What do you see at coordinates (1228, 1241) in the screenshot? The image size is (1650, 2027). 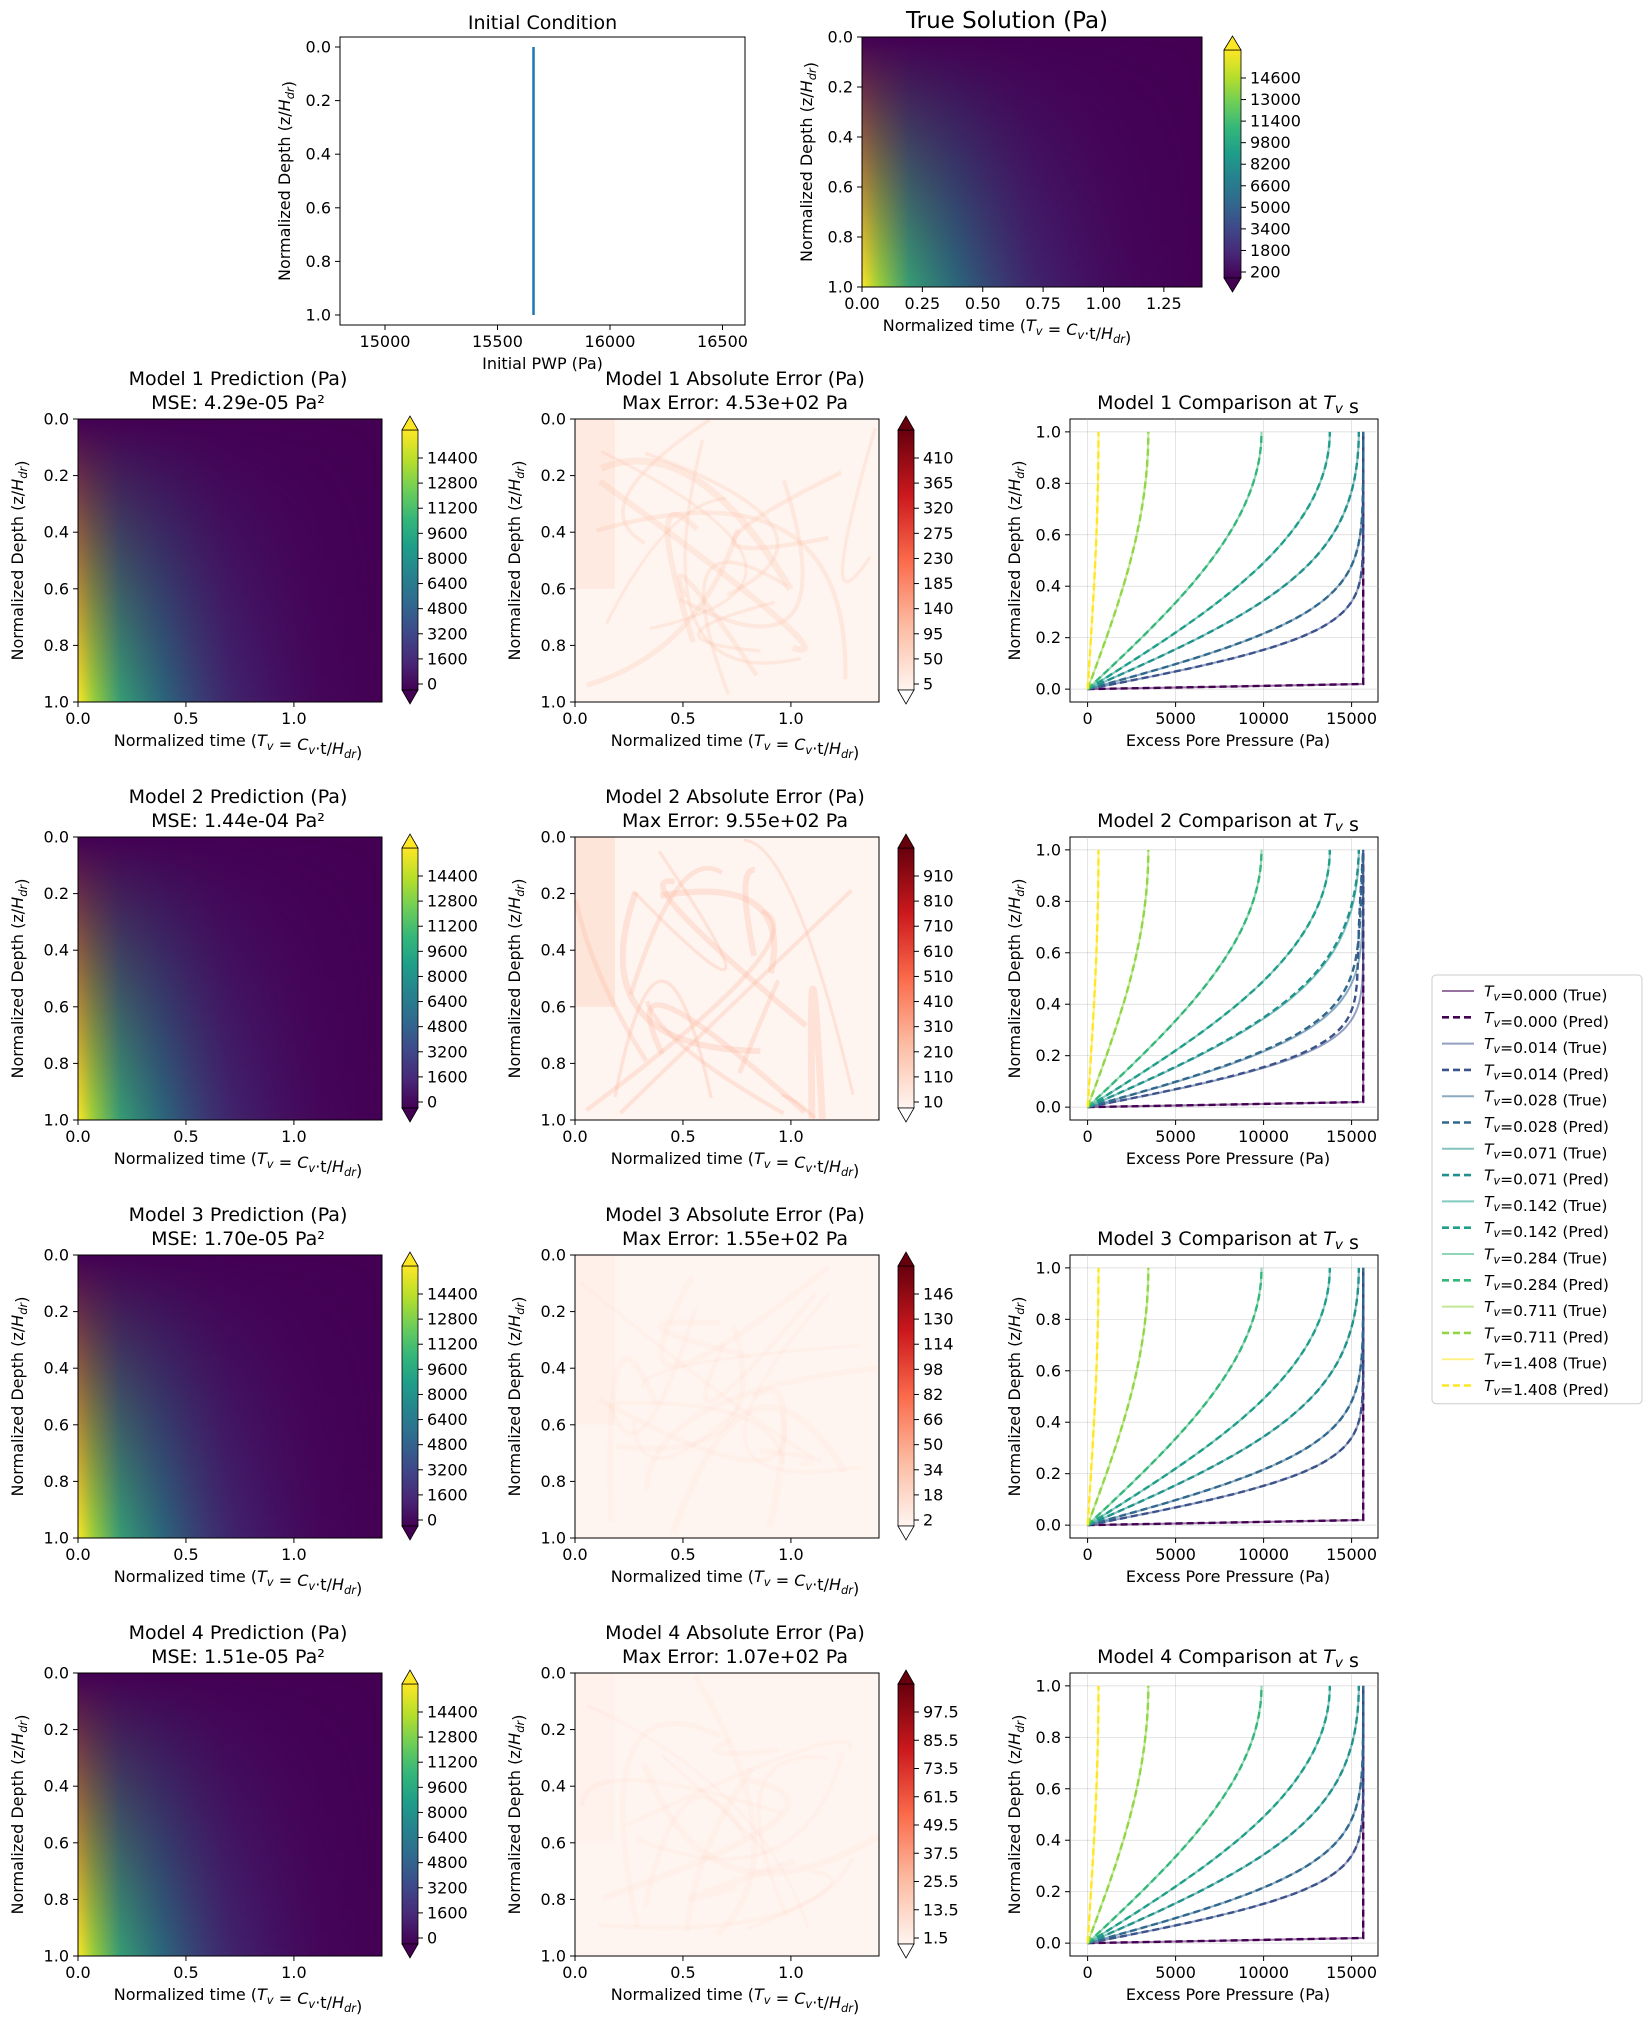 I see `panel-title: Model 3 Comparison at Tv s` at bounding box center [1228, 1241].